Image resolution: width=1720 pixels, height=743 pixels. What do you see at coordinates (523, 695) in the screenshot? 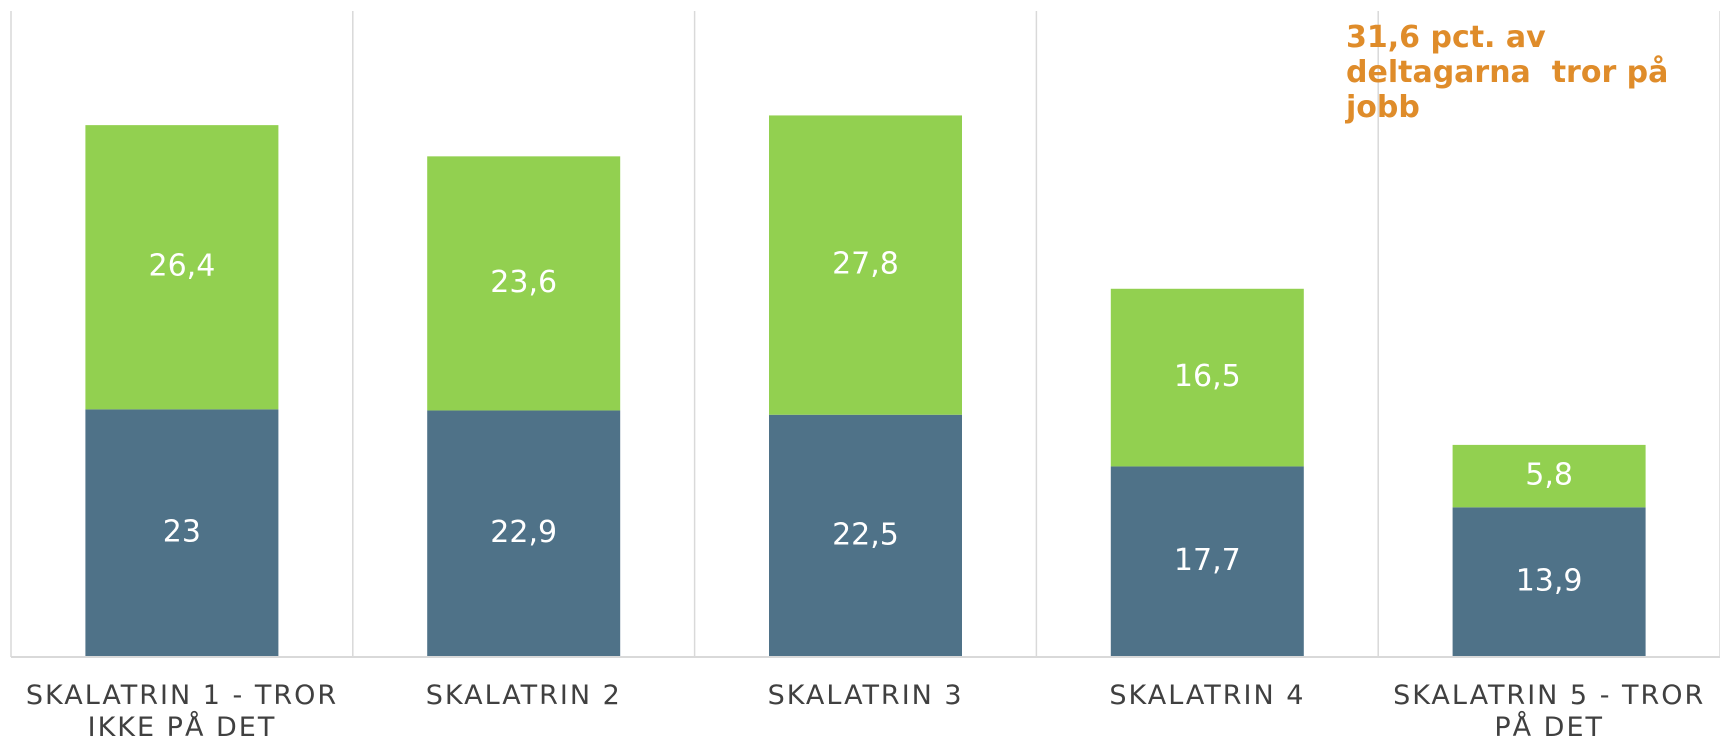
I see `x-tick-label: SKALATRIN 2` at bounding box center [523, 695].